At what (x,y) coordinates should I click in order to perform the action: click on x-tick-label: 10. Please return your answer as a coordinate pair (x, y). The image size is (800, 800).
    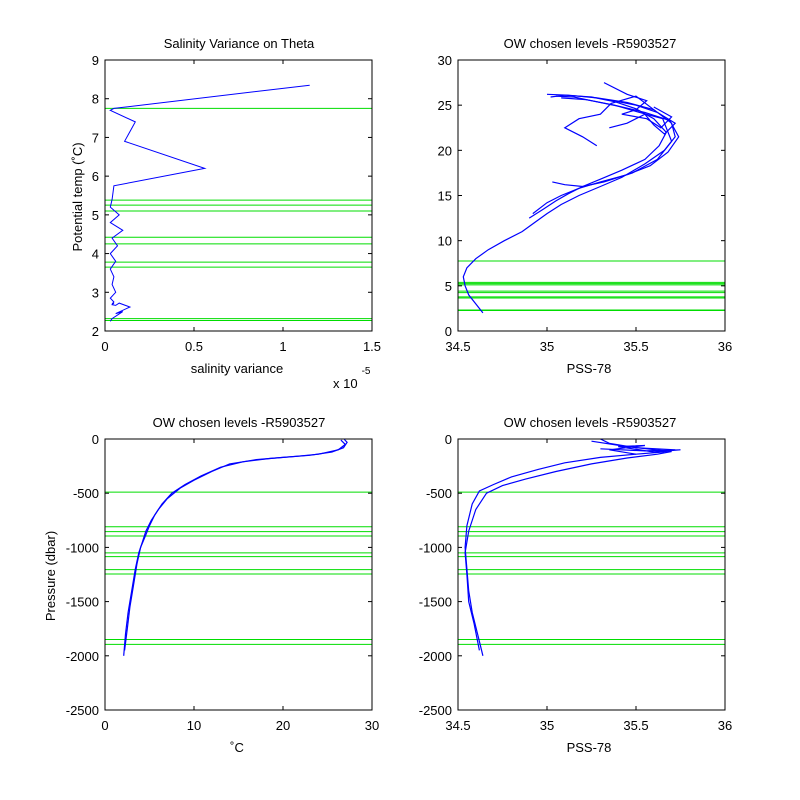
    Looking at the image, I should click on (194, 725).